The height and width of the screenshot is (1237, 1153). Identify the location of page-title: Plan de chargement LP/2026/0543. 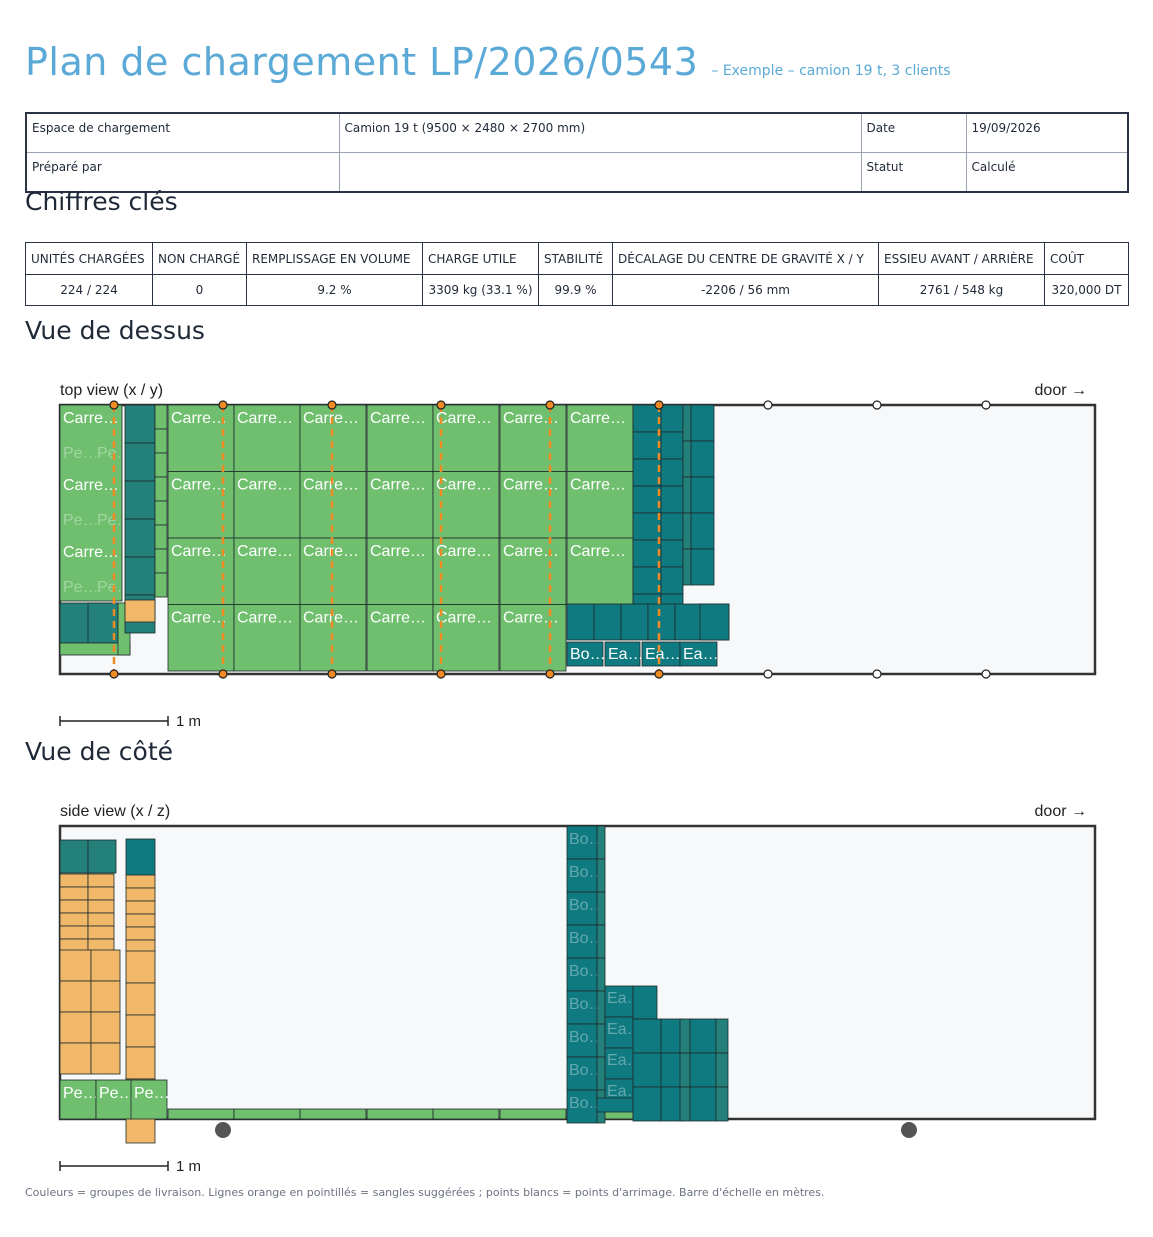
(362, 62).